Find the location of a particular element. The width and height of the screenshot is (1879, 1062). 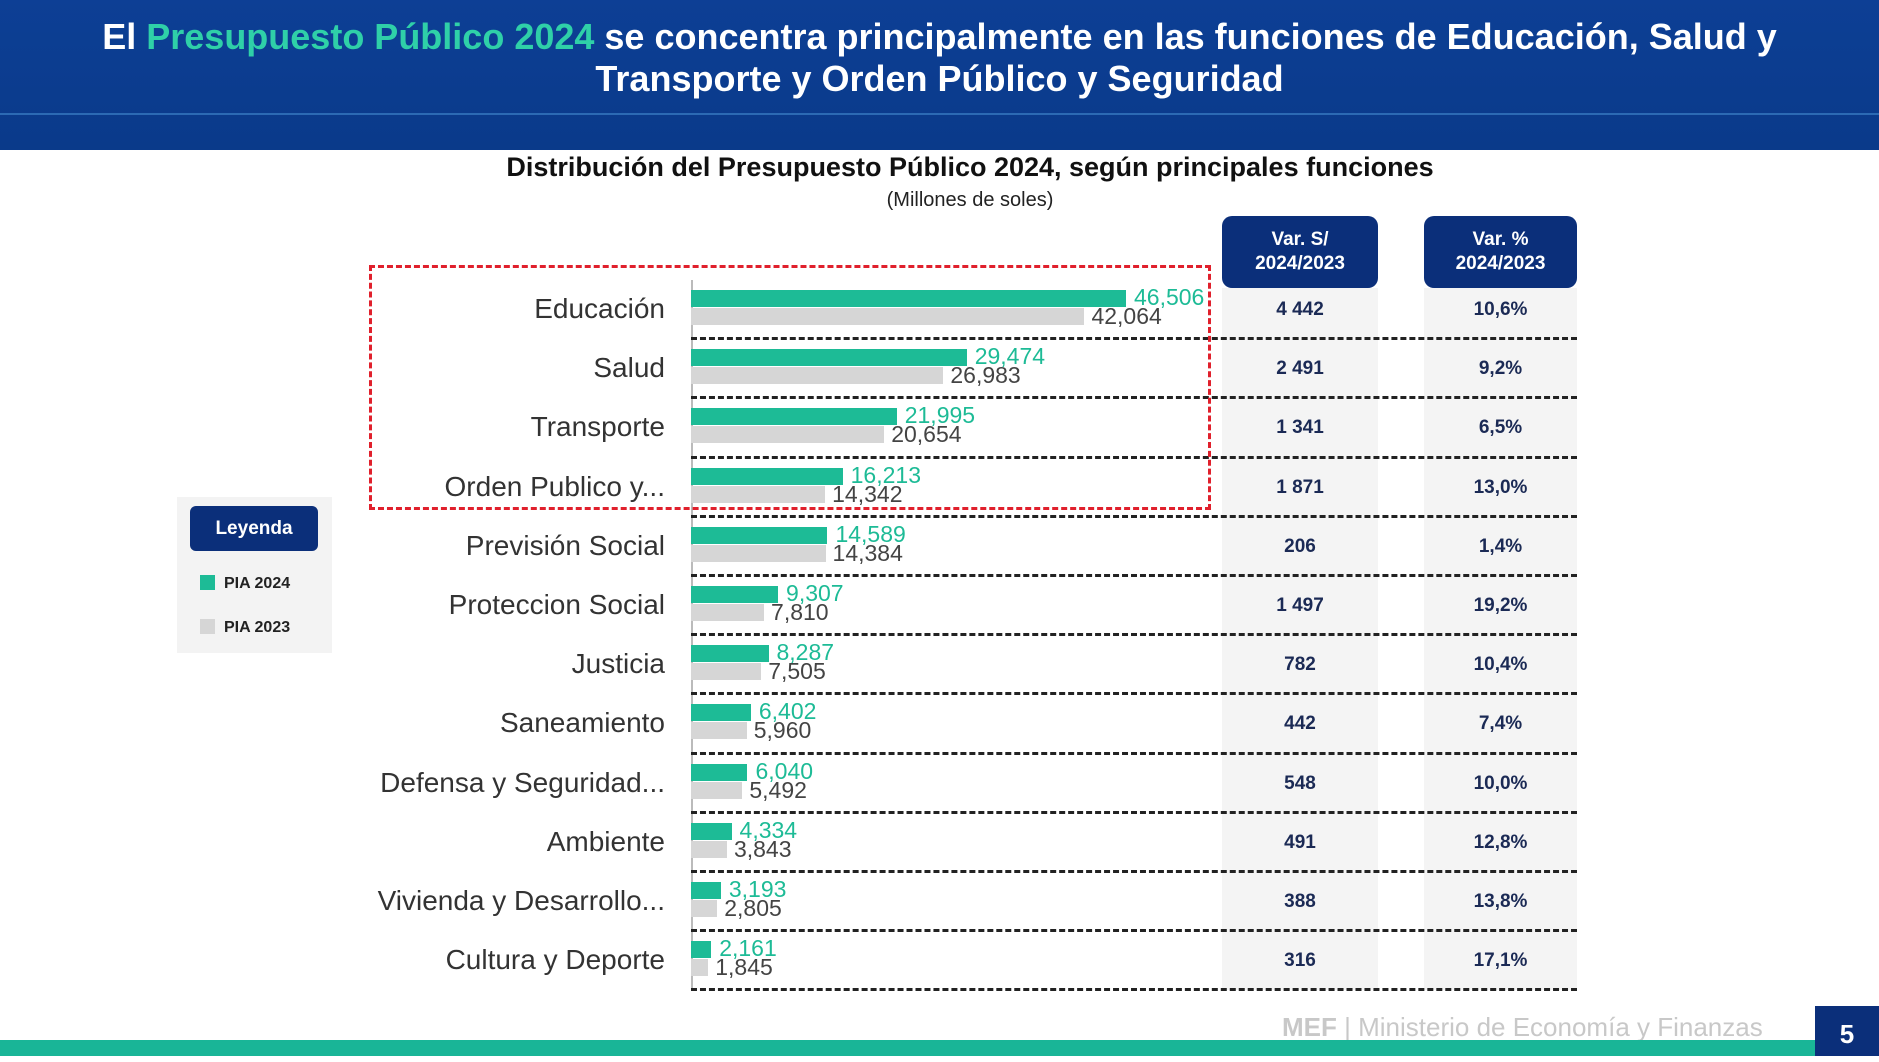

data-label-pia-2024: 8,287 is located at coordinates (805, 652).